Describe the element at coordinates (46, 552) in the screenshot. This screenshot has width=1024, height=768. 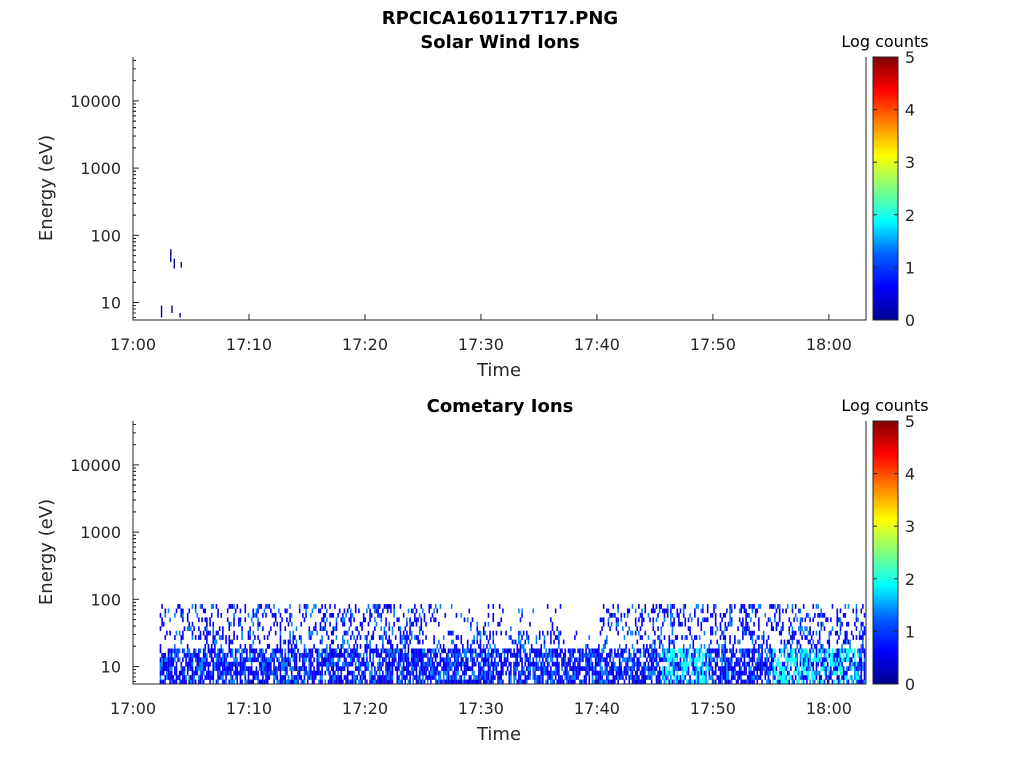
I see `cometary-y-label: Energy (eV)` at that location.